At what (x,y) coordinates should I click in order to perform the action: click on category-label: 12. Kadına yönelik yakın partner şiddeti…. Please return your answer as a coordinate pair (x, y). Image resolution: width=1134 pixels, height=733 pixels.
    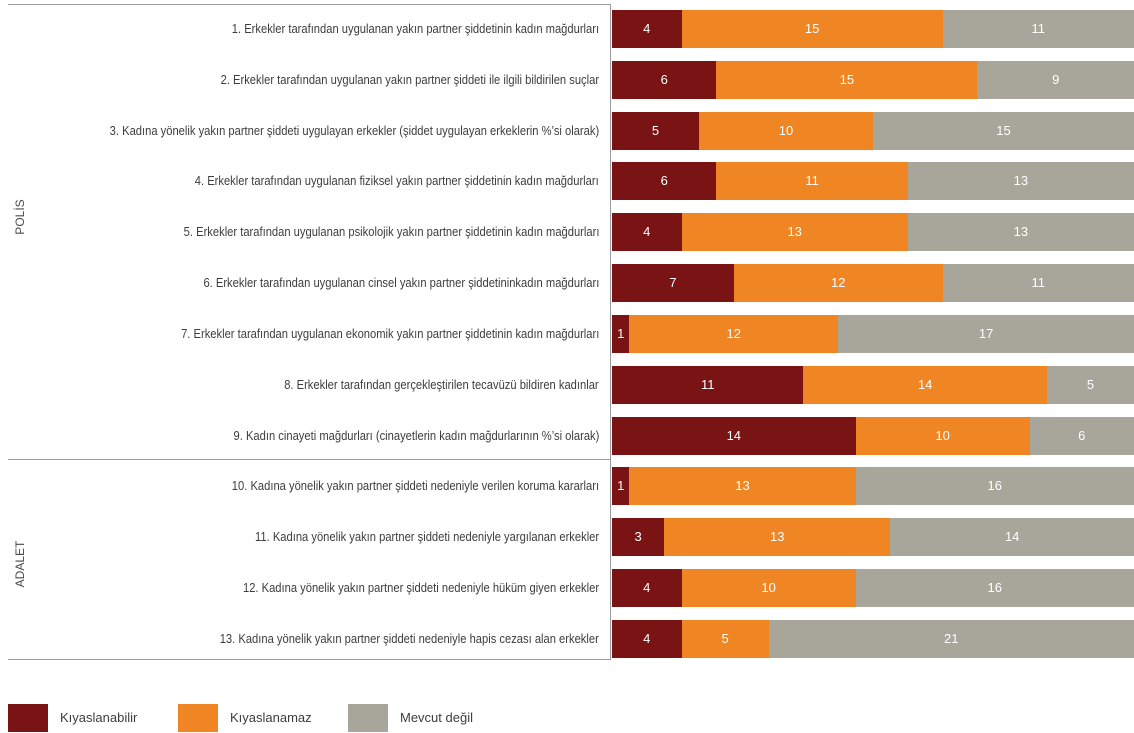
    Looking at the image, I should click on (420, 588).